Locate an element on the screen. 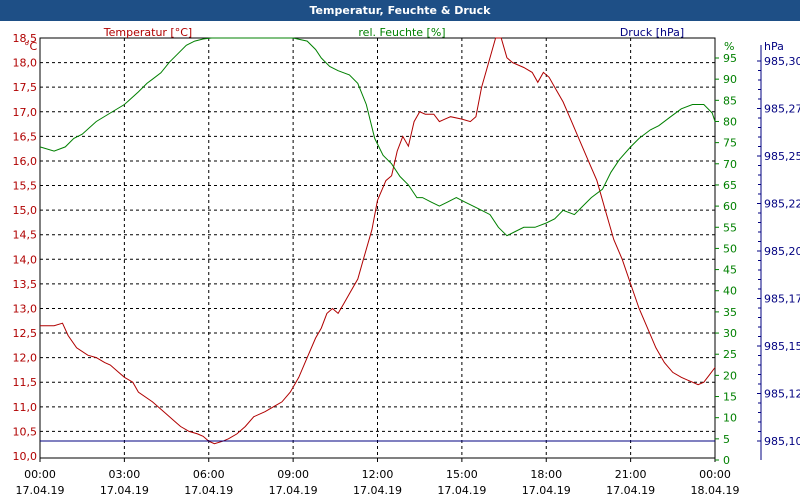 Image resolution: width=800 pixels, height=500 pixels. legend-humidity: rel. Feuchte [%] is located at coordinates (401, 32).